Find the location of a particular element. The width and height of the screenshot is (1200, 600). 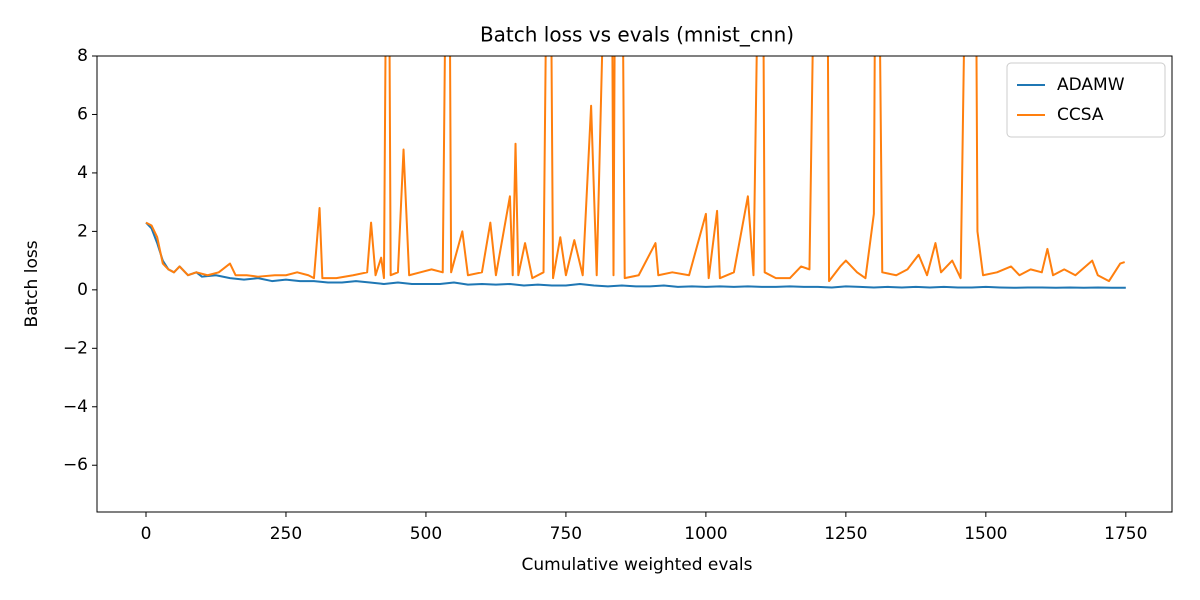

y-tick-label: 0 is located at coordinates (82, 290).